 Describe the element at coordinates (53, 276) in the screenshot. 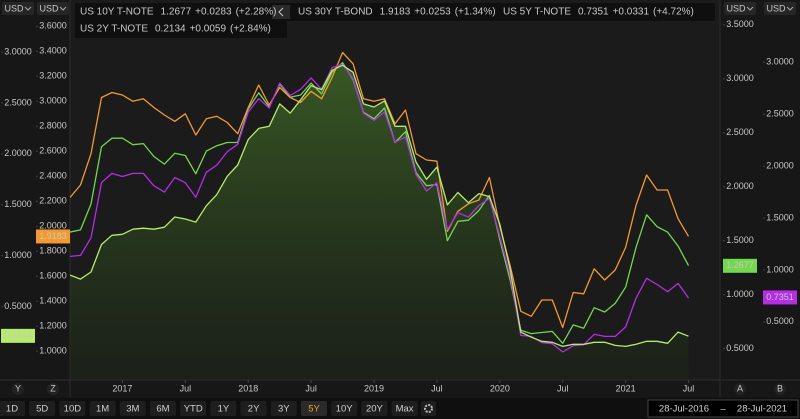

I see `y-tick-label: 1.6000` at that location.